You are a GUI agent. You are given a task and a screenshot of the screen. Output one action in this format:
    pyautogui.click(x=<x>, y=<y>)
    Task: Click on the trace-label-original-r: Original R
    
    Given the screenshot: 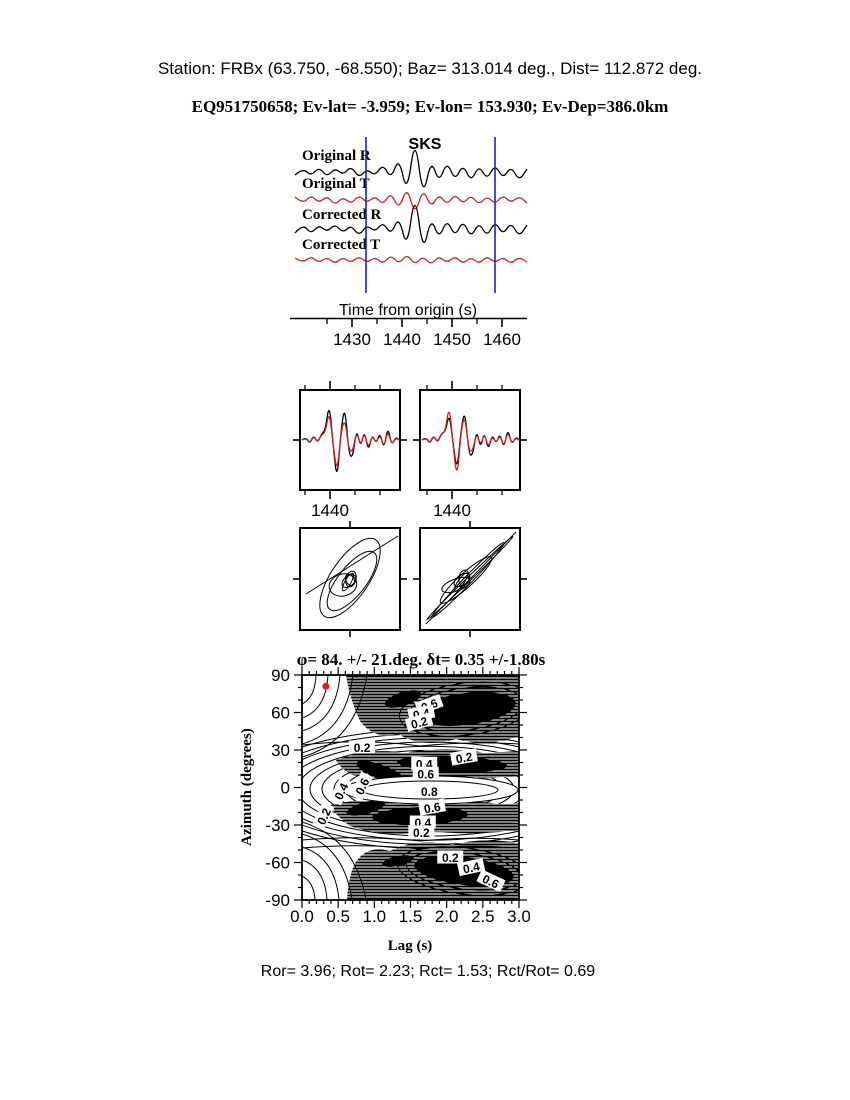 What is the action you would take?
    pyautogui.click(x=336, y=156)
    